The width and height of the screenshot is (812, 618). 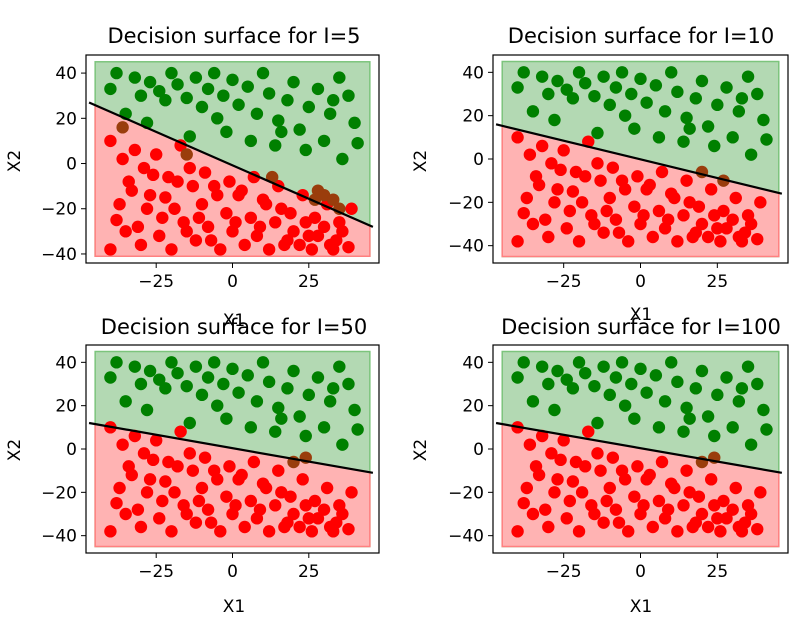 What do you see at coordinates (231, 164) in the screenshot?
I see `decision-boundary-line` at bounding box center [231, 164].